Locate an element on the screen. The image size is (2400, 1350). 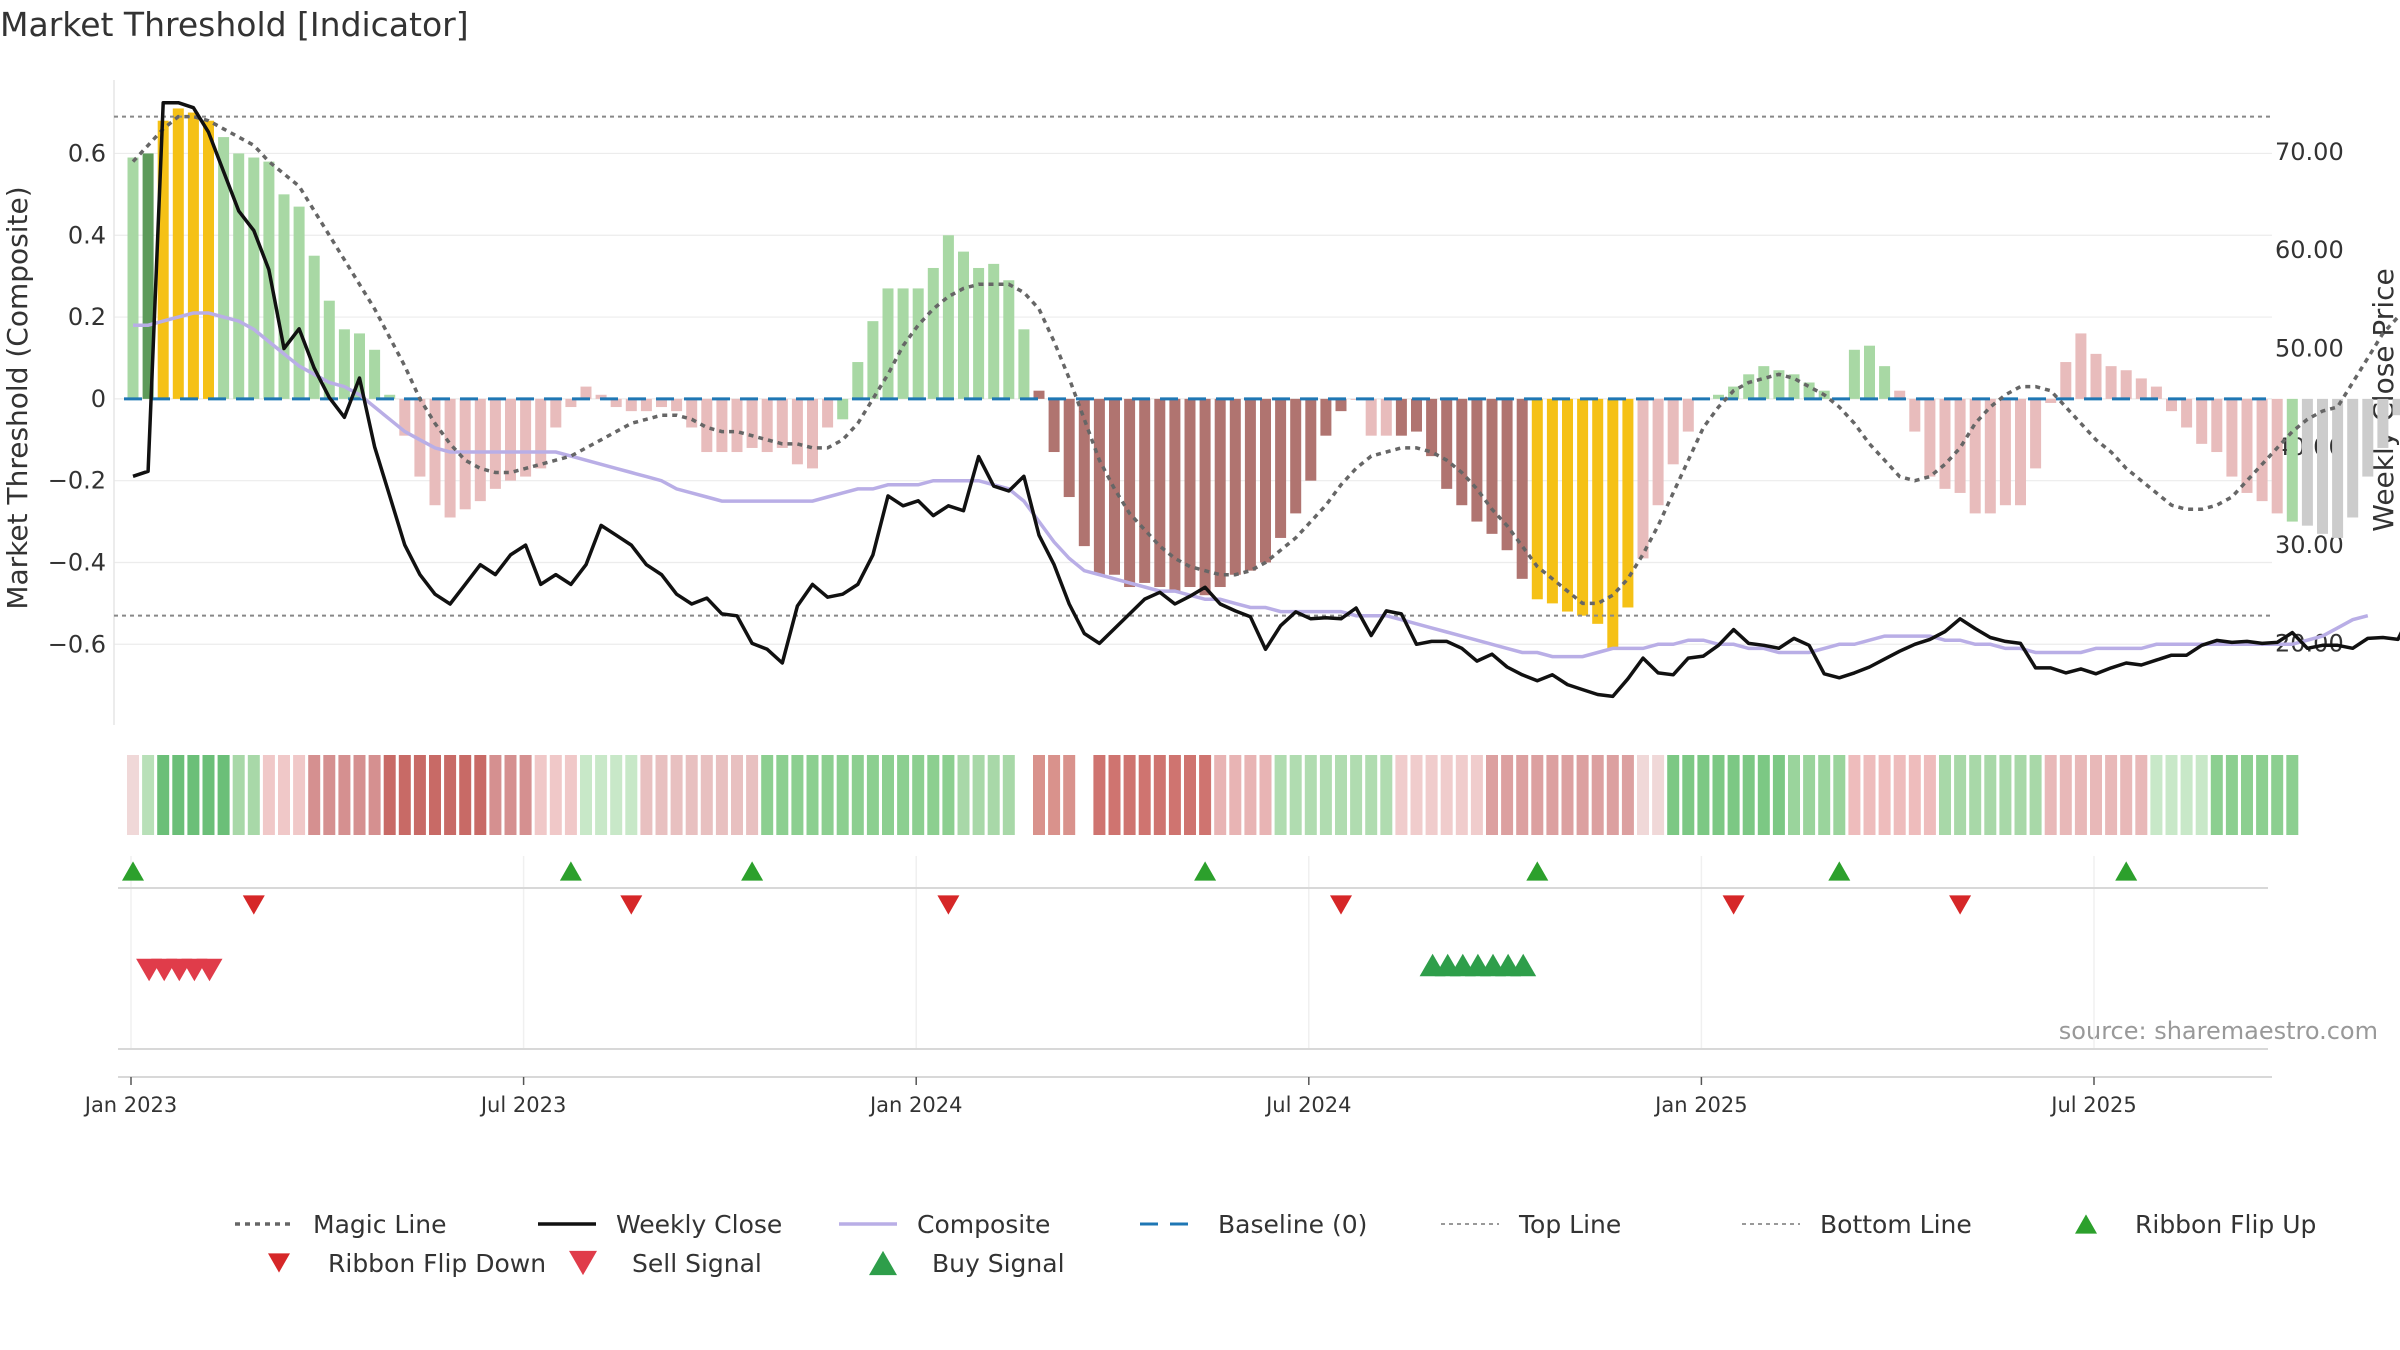
legend-item-composite: Composite is located at coordinates (944, 1224).